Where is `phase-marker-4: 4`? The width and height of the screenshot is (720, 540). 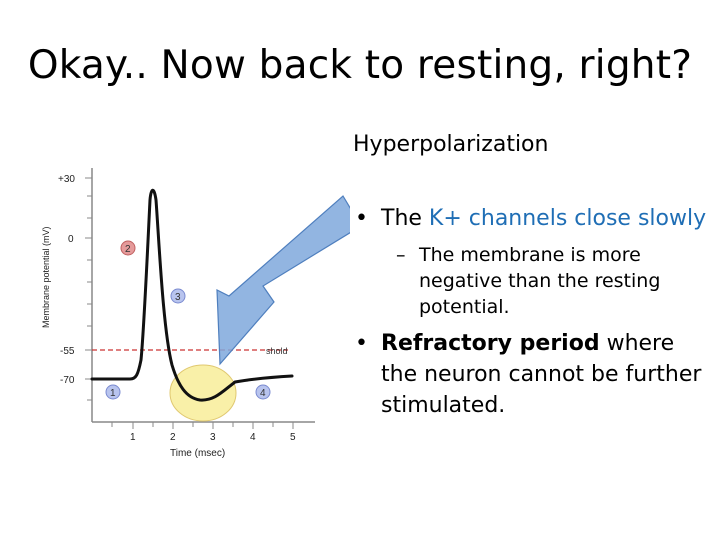
phase-marker-4: 4 is located at coordinates (263, 392).